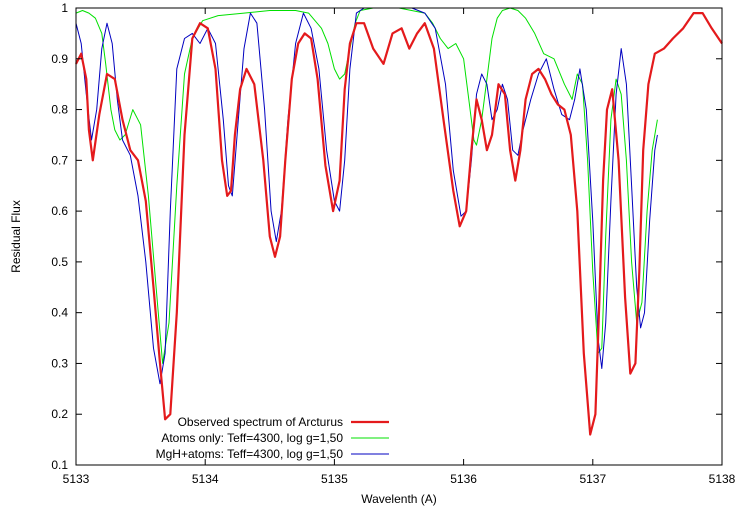  I want to click on x-tick-label: 5134, so click(205, 479).